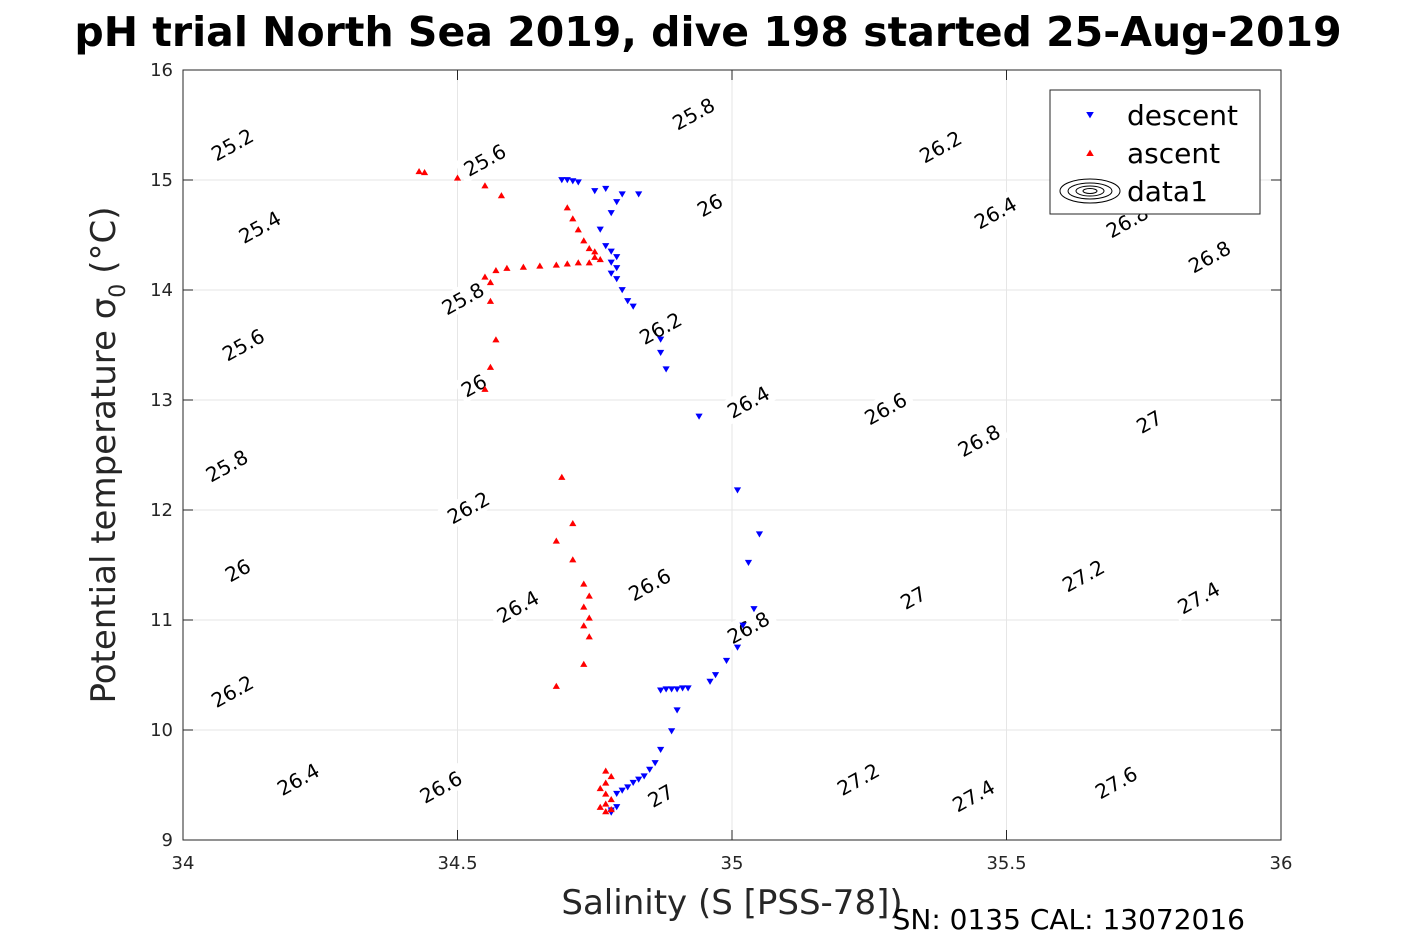 This screenshot has height=945, width=1417. Describe the element at coordinates (1182, 115) in the screenshot. I see `legend-descent-label: descent` at that location.